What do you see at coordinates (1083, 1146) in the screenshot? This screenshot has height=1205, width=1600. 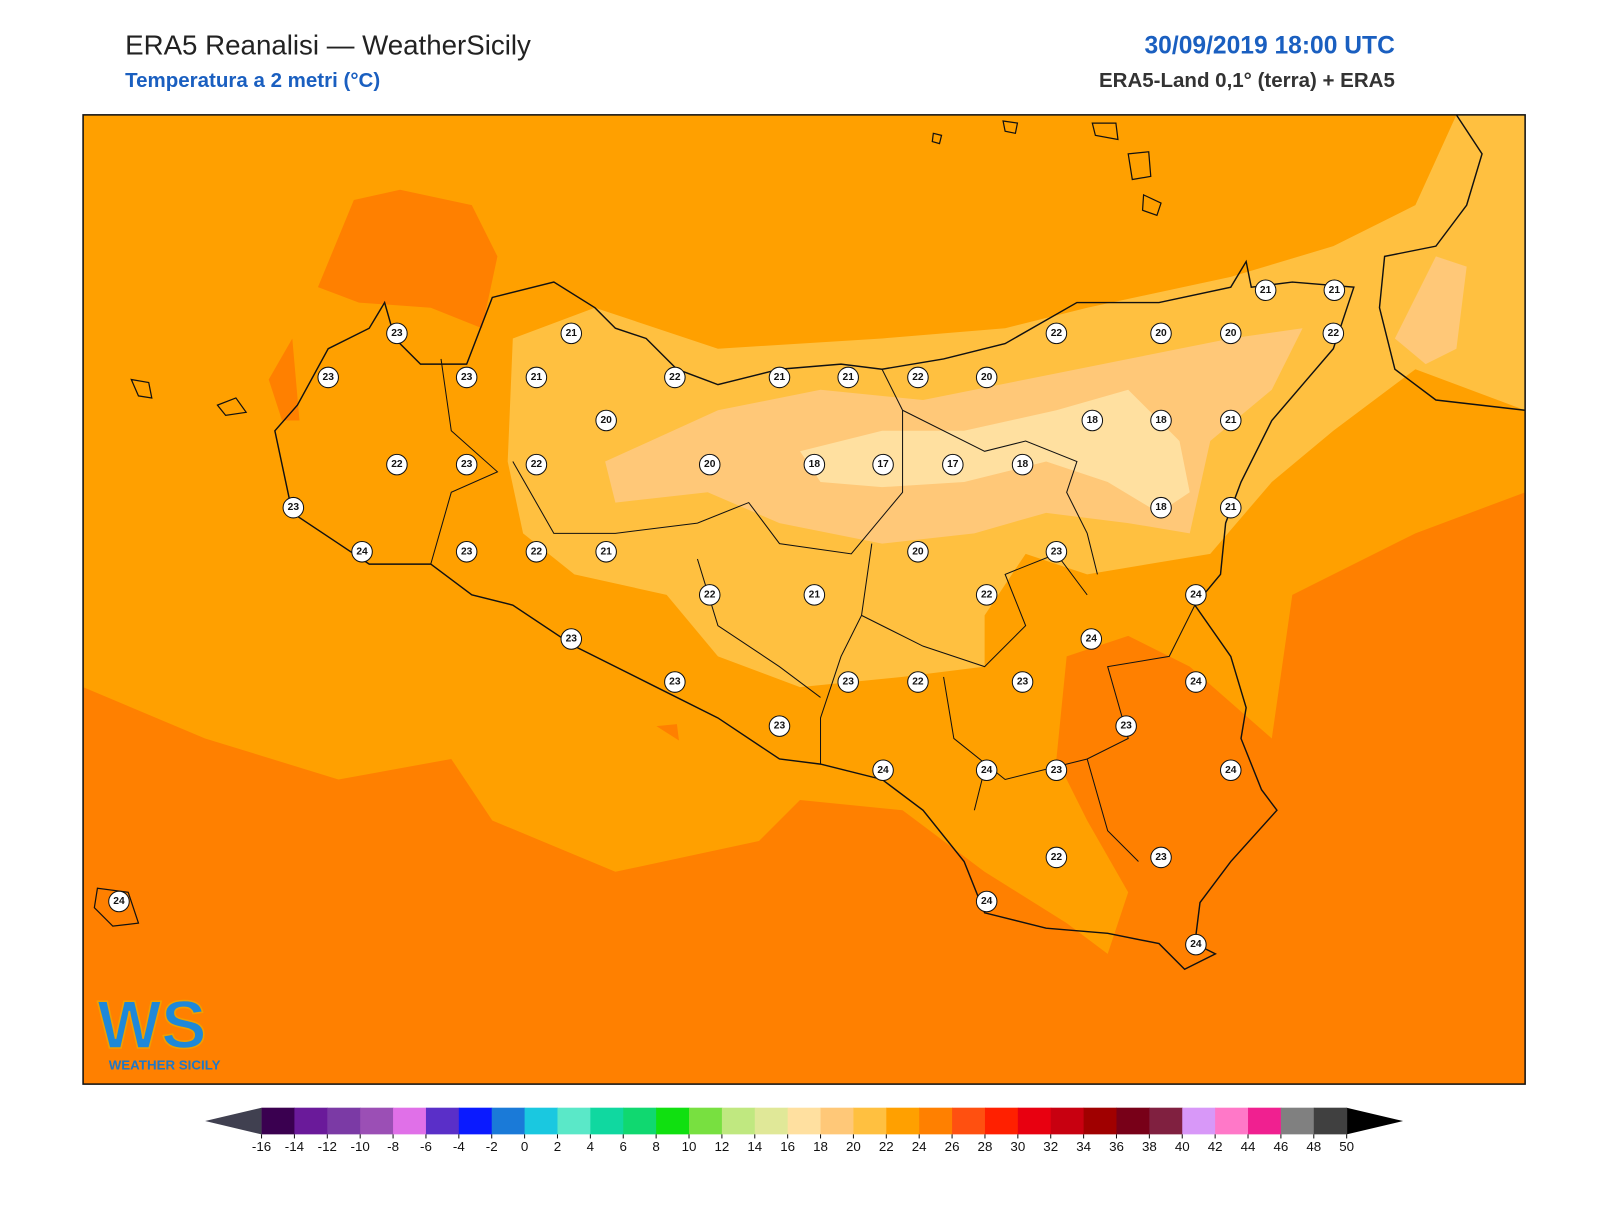 I see `colorbar-tick-label: 34` at bounding box center [1083, 1146].